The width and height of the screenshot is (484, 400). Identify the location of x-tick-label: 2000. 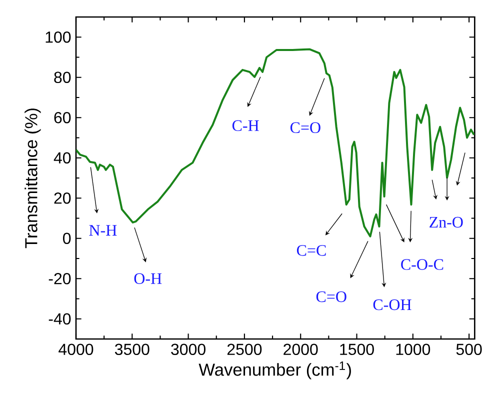
(301, 350).